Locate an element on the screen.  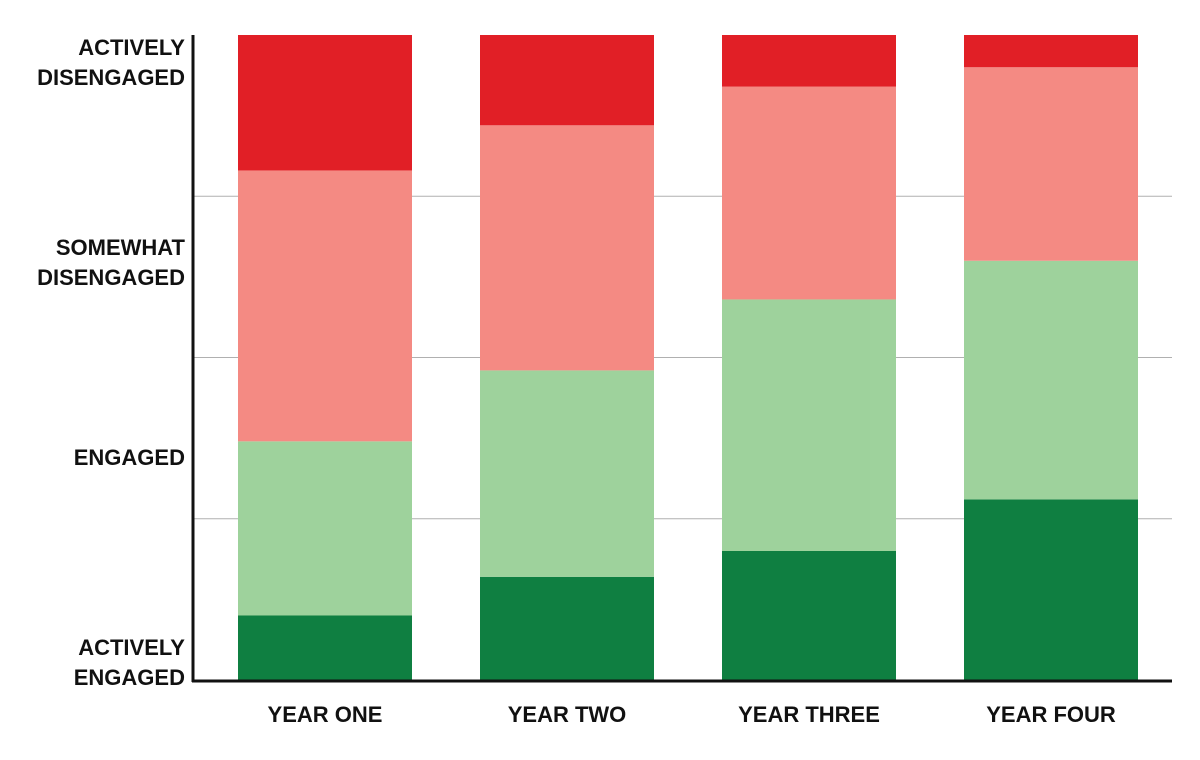
x-tick-label: YEAR TWO is located at coordinates (567, 714).